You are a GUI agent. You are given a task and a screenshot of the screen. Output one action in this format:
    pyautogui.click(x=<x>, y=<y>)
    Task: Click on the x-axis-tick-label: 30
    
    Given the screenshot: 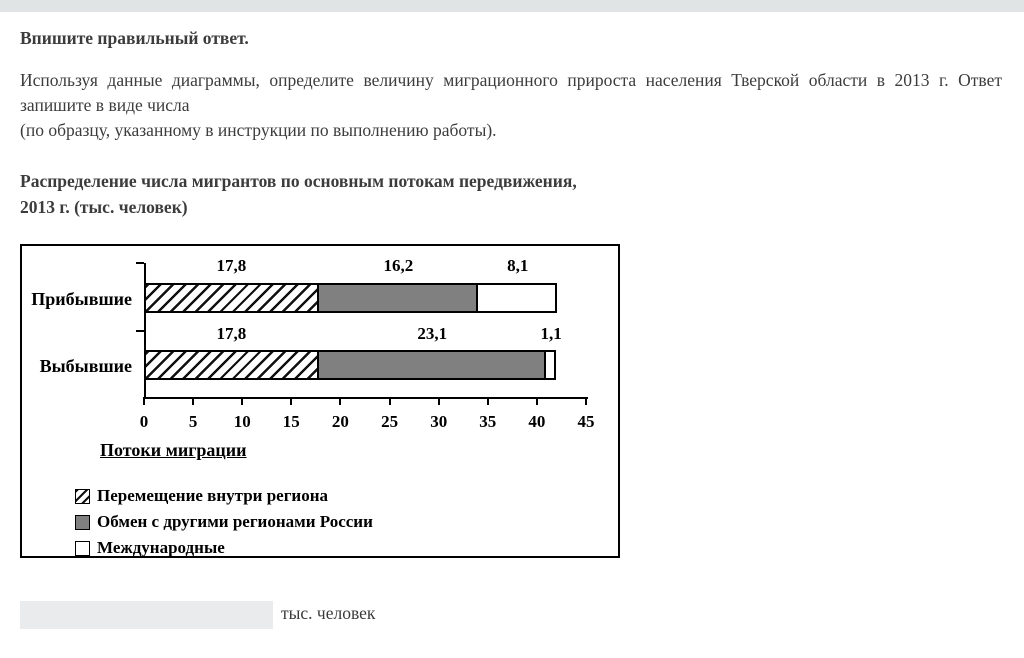 What is the action you would take?
    pyautogui.click(x=439, y=421)
    